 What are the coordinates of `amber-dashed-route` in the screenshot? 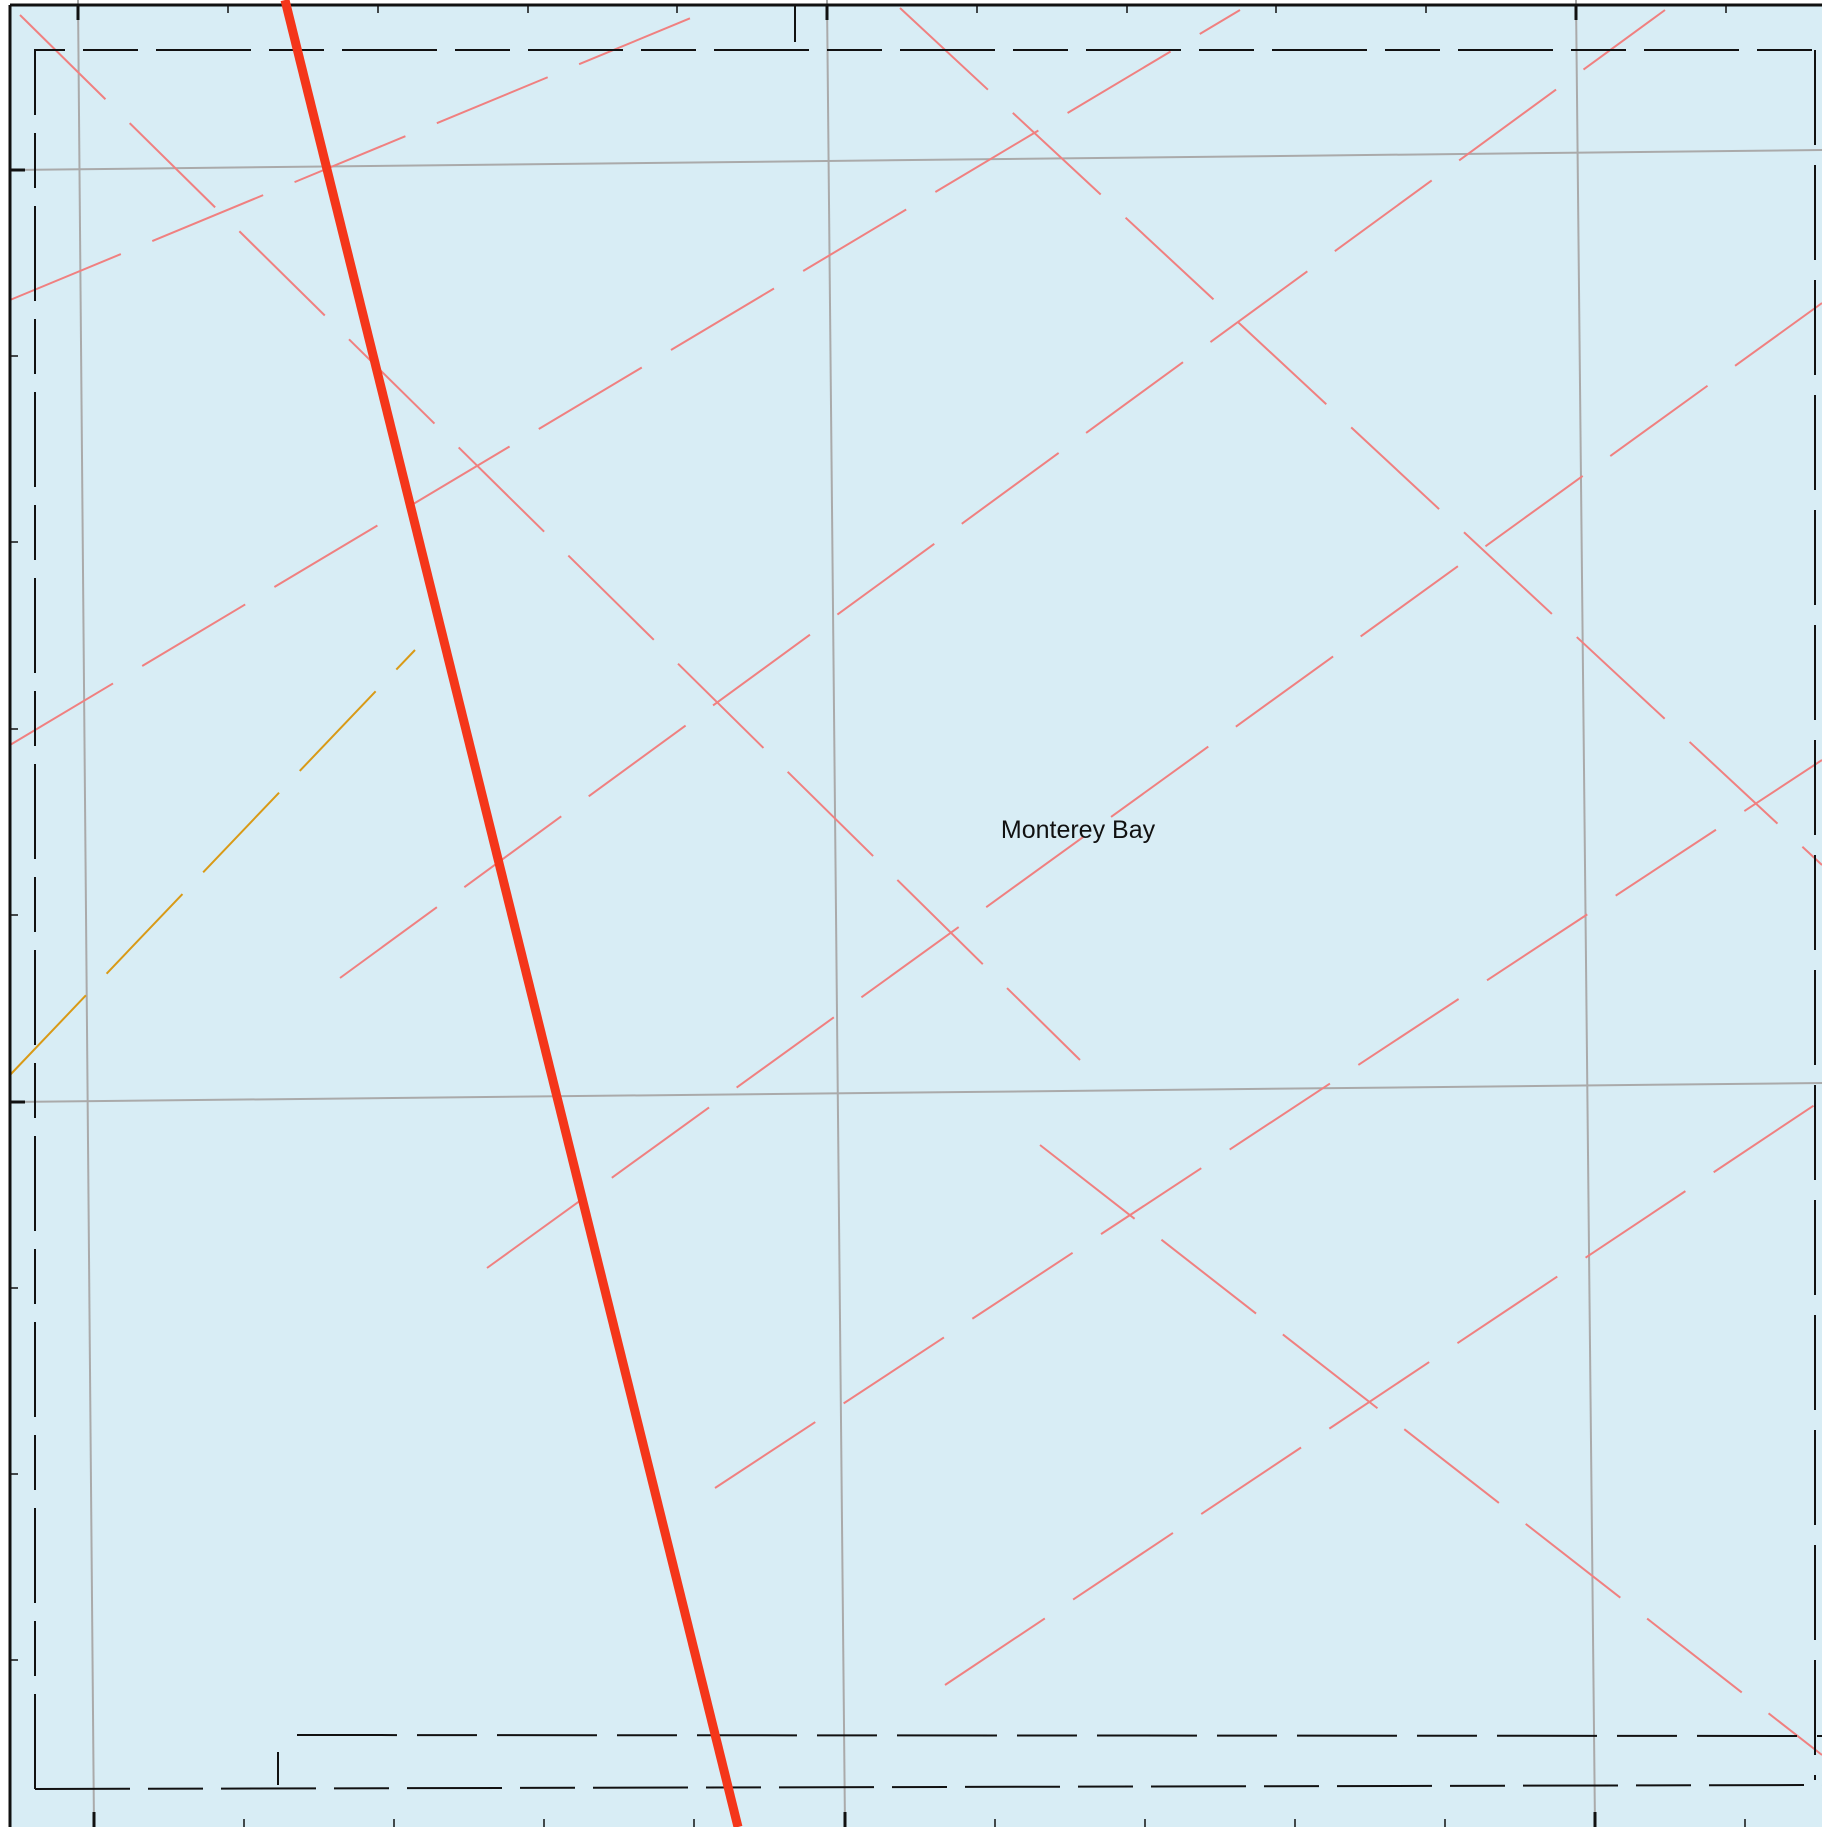 It's located at (212, 862).